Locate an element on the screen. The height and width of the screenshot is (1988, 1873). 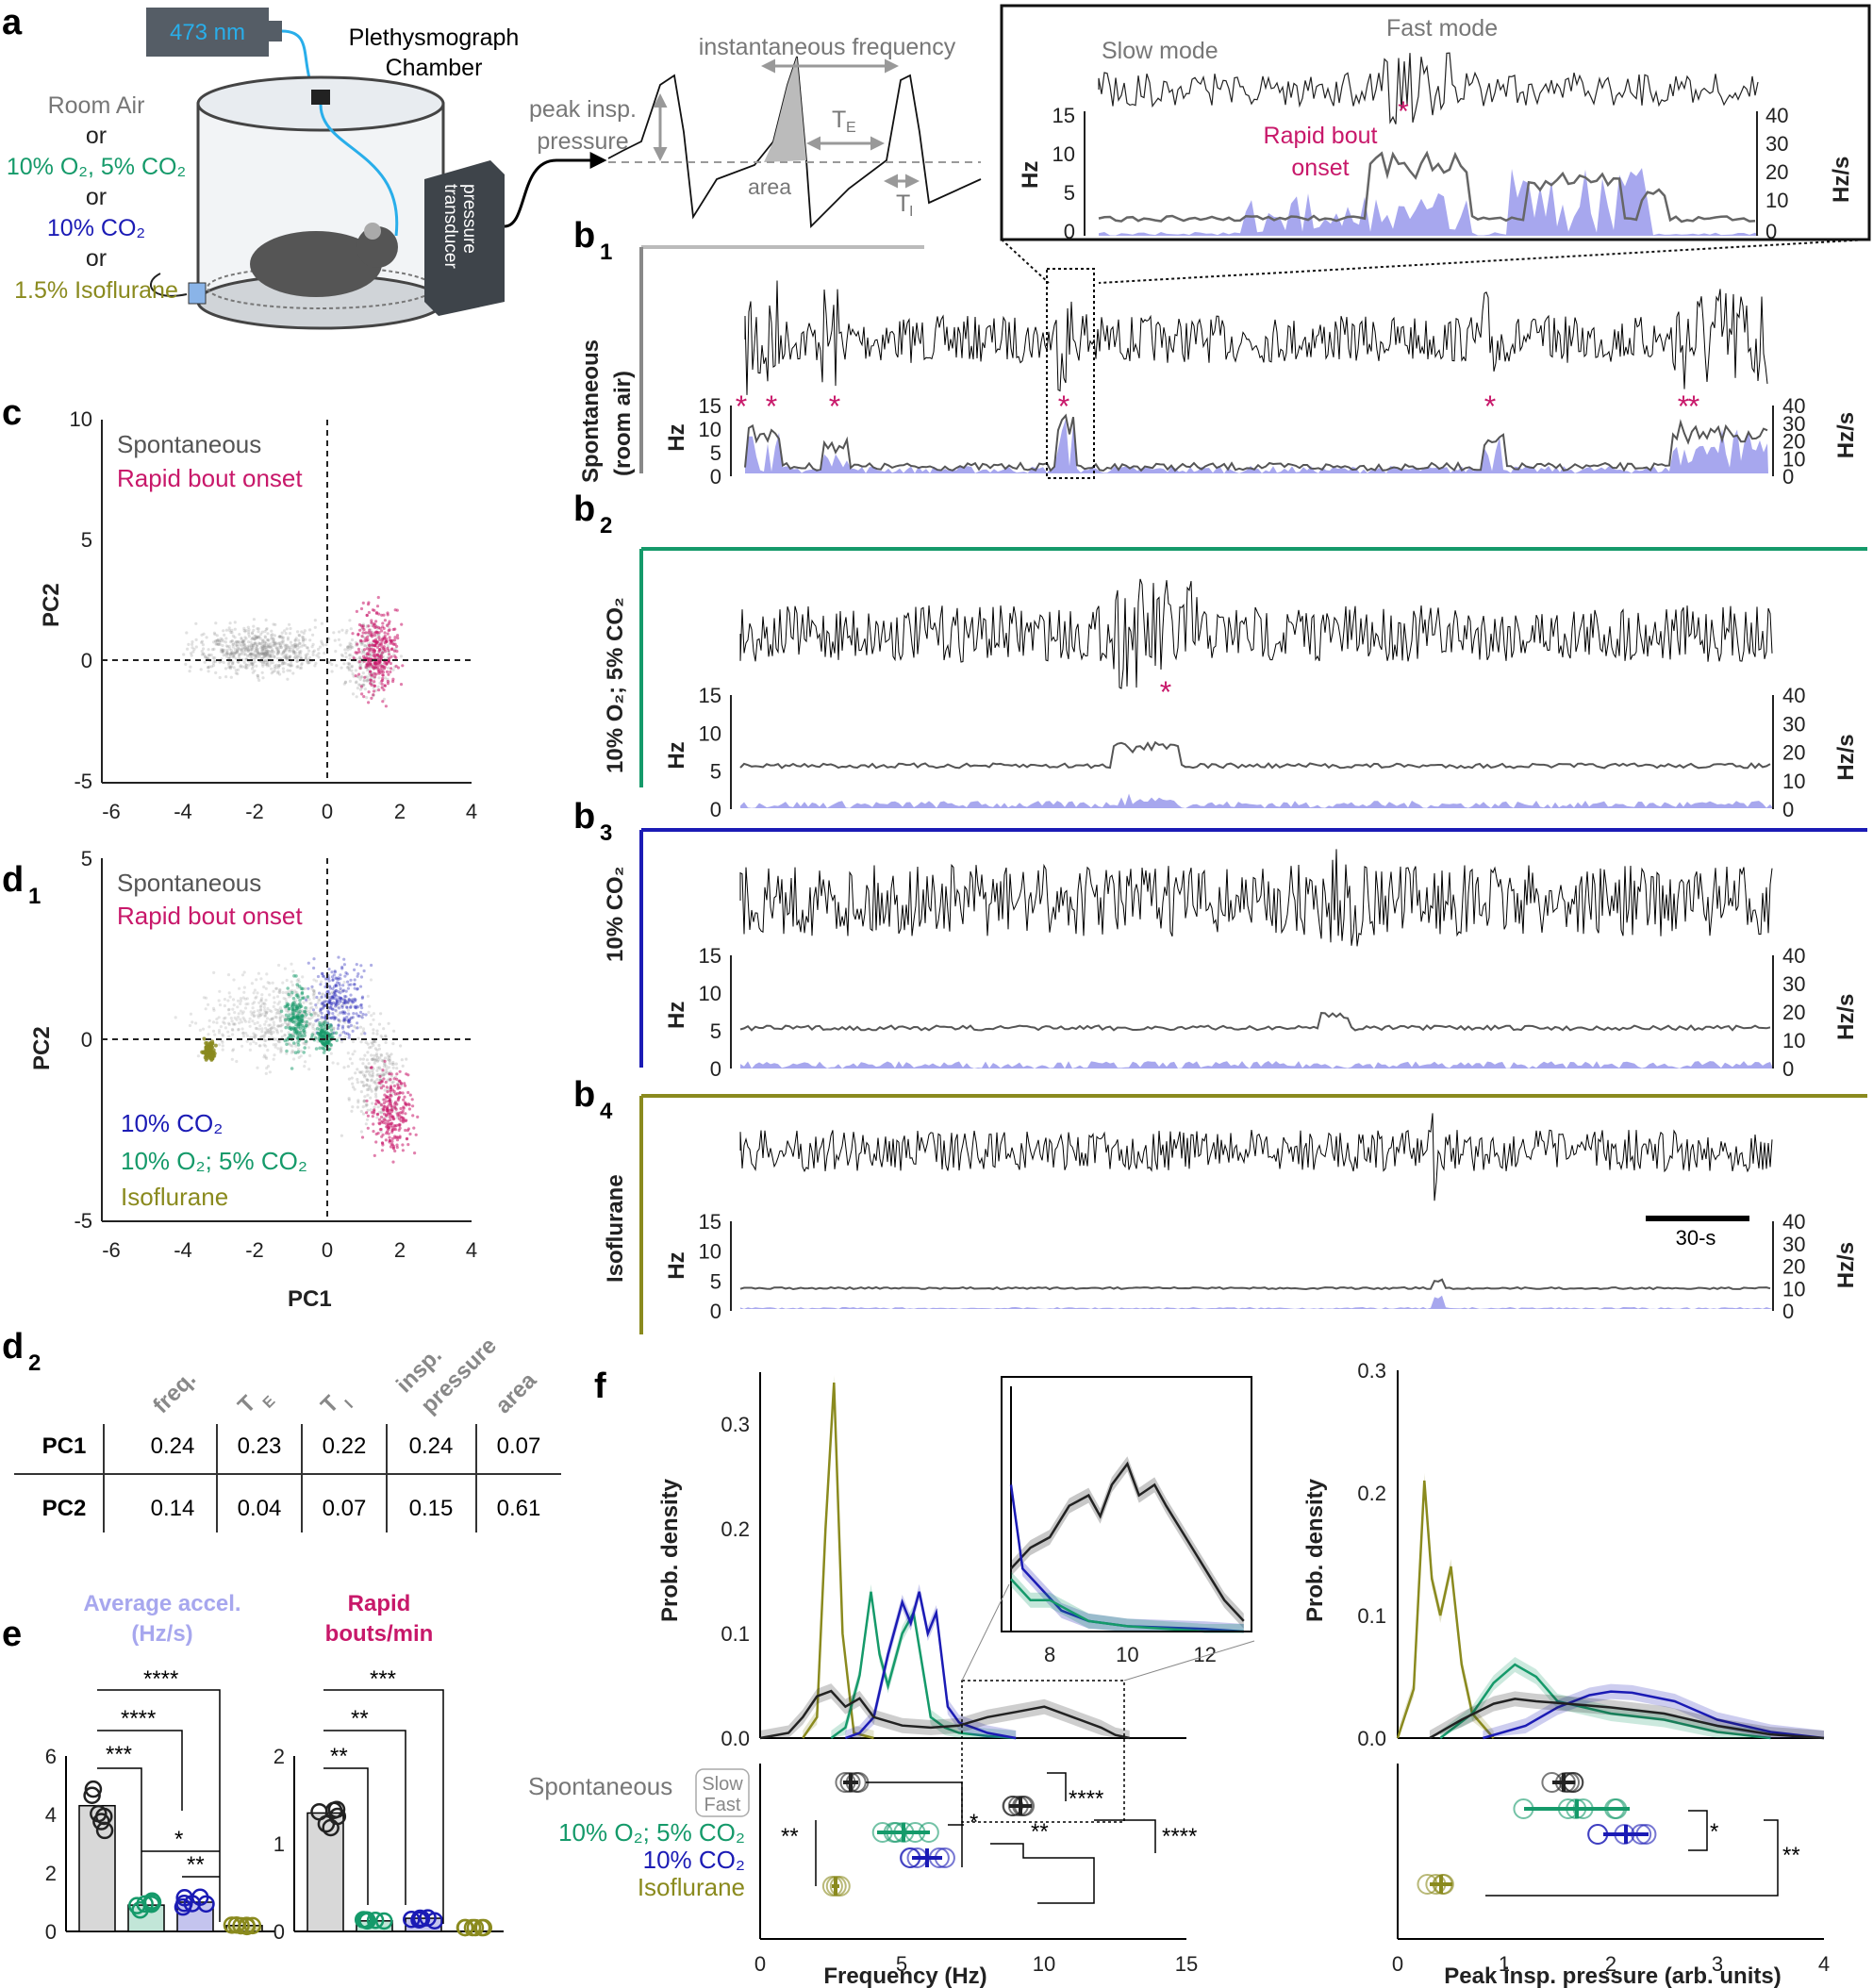
hzs-tick: 10 is located at coordinates (1794, 459).